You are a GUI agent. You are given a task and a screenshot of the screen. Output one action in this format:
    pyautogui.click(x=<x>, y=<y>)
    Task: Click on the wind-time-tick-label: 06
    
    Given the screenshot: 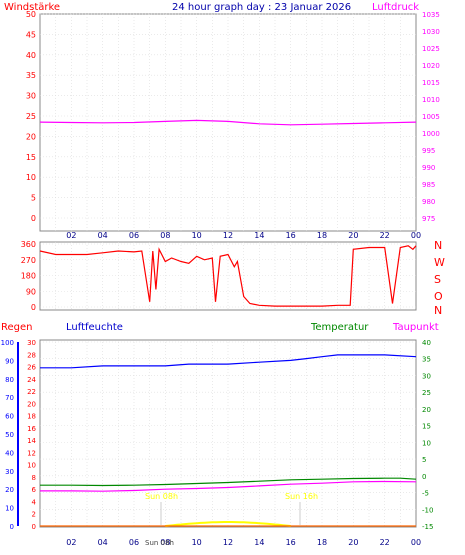 What is the action you would take?
    pyautogui.click(x=134, y=235)
    